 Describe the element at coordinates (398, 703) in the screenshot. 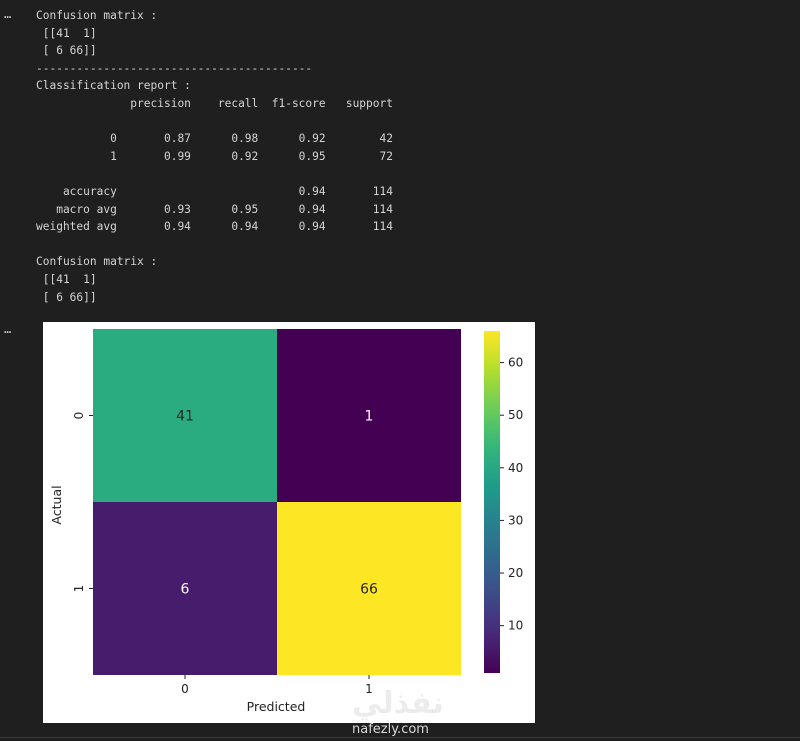

I see `watermark-logo: نفذلي` at that location.